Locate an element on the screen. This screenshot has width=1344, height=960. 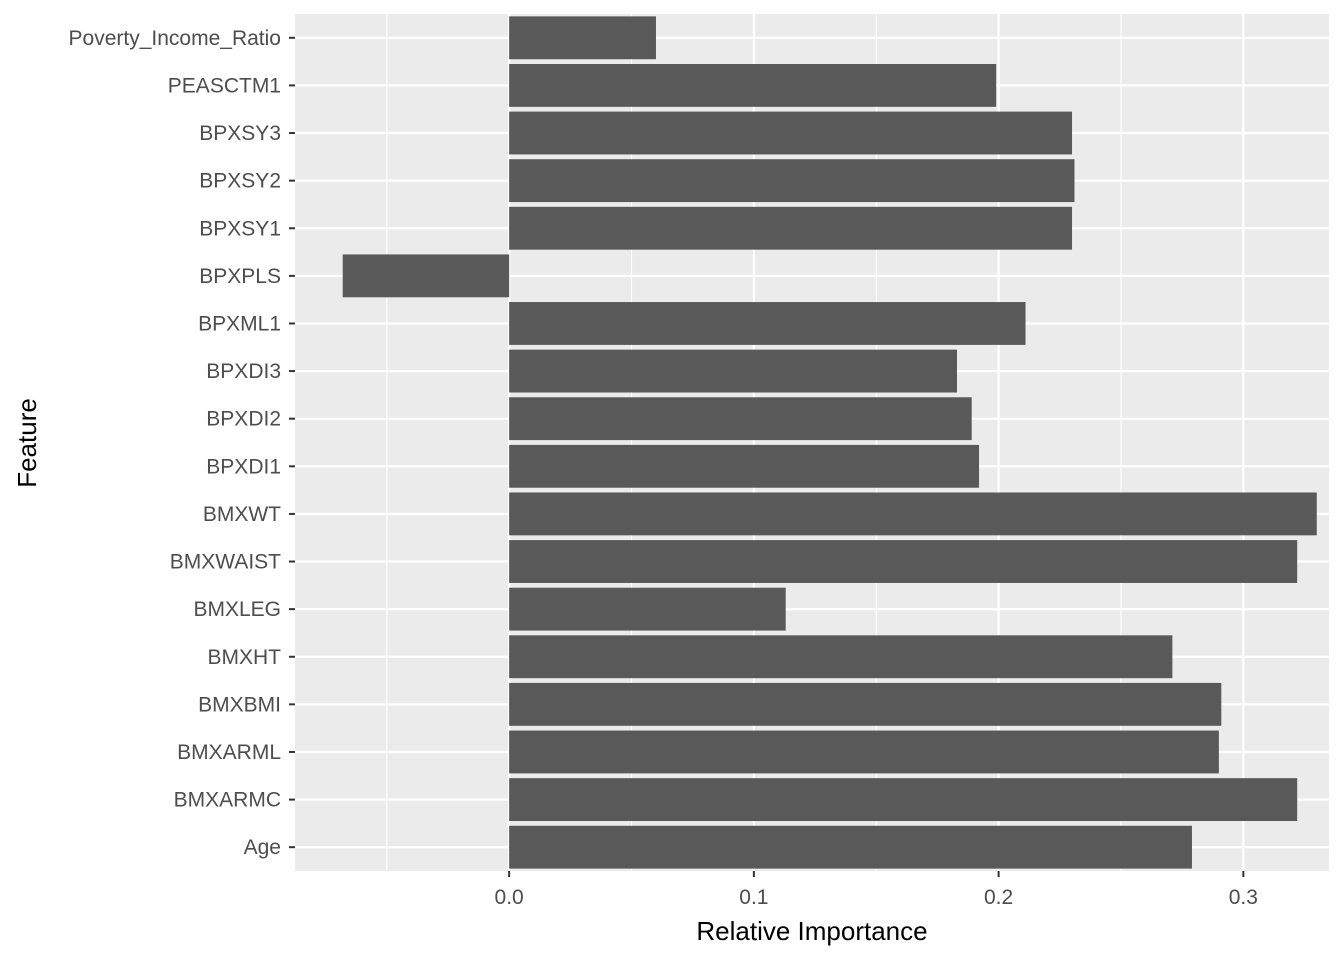
bar-bmxbmi is located at coordinates (865, 704).